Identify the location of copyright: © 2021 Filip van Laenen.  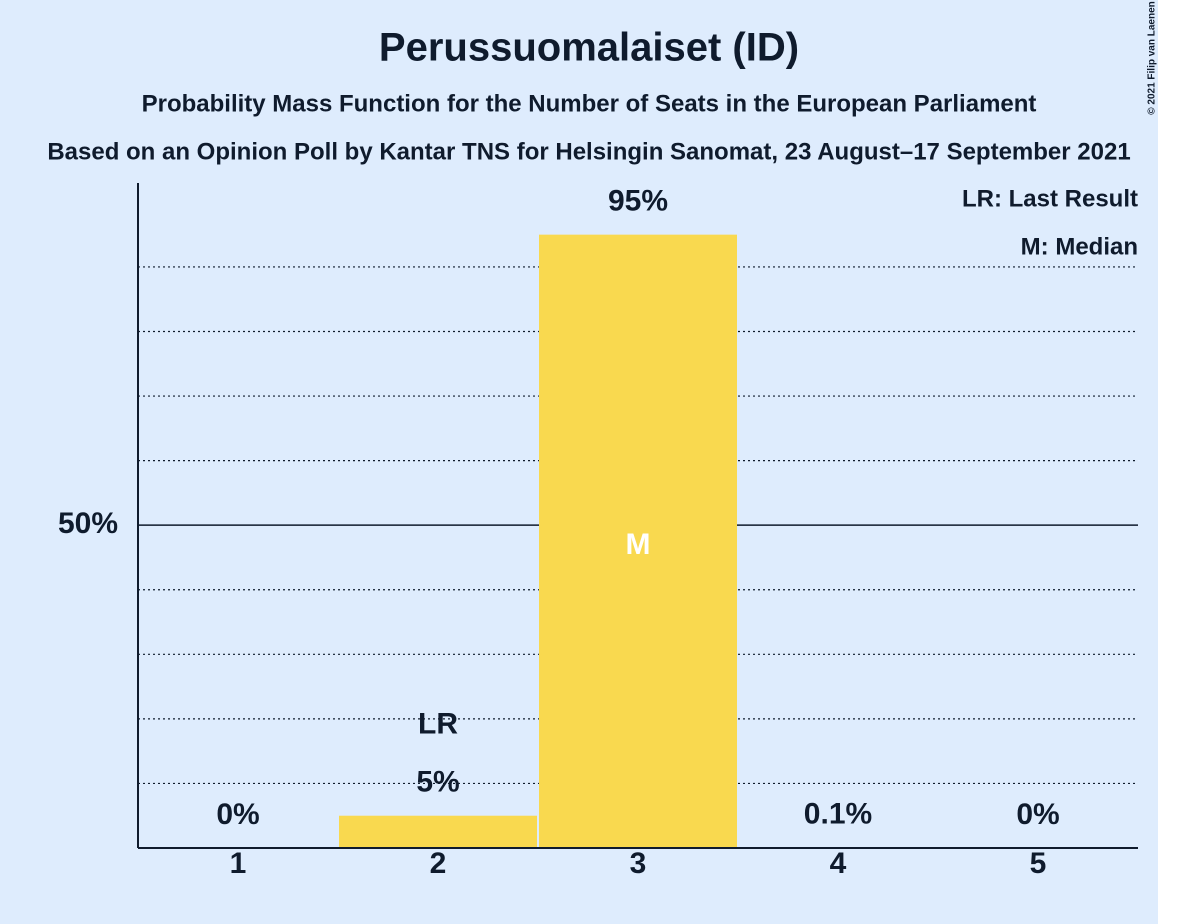
(1152, 58).